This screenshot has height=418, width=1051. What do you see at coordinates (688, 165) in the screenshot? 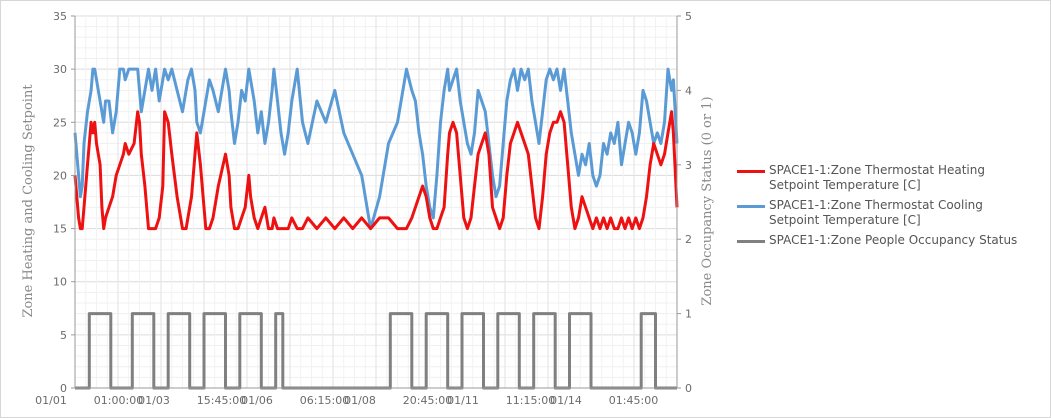
I see `y2-tick-label: 3` at bounding box center [688, 165].